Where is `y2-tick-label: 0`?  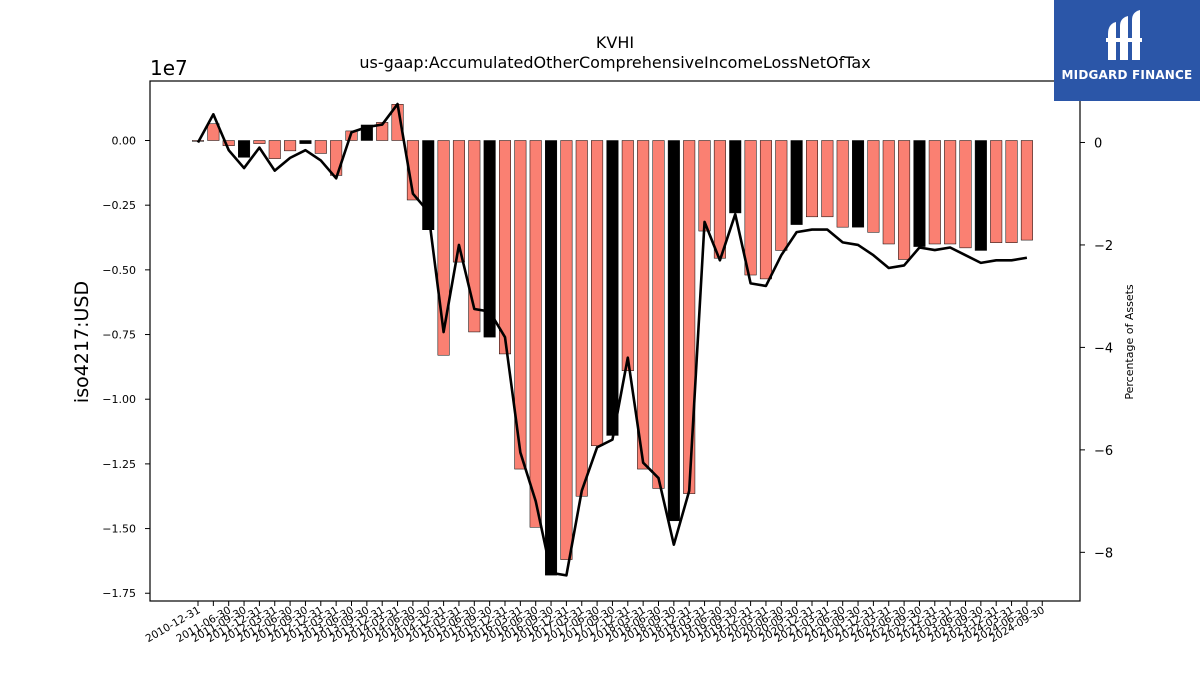 y2-tick-label: 0 is located at coordinates (1098, 143).